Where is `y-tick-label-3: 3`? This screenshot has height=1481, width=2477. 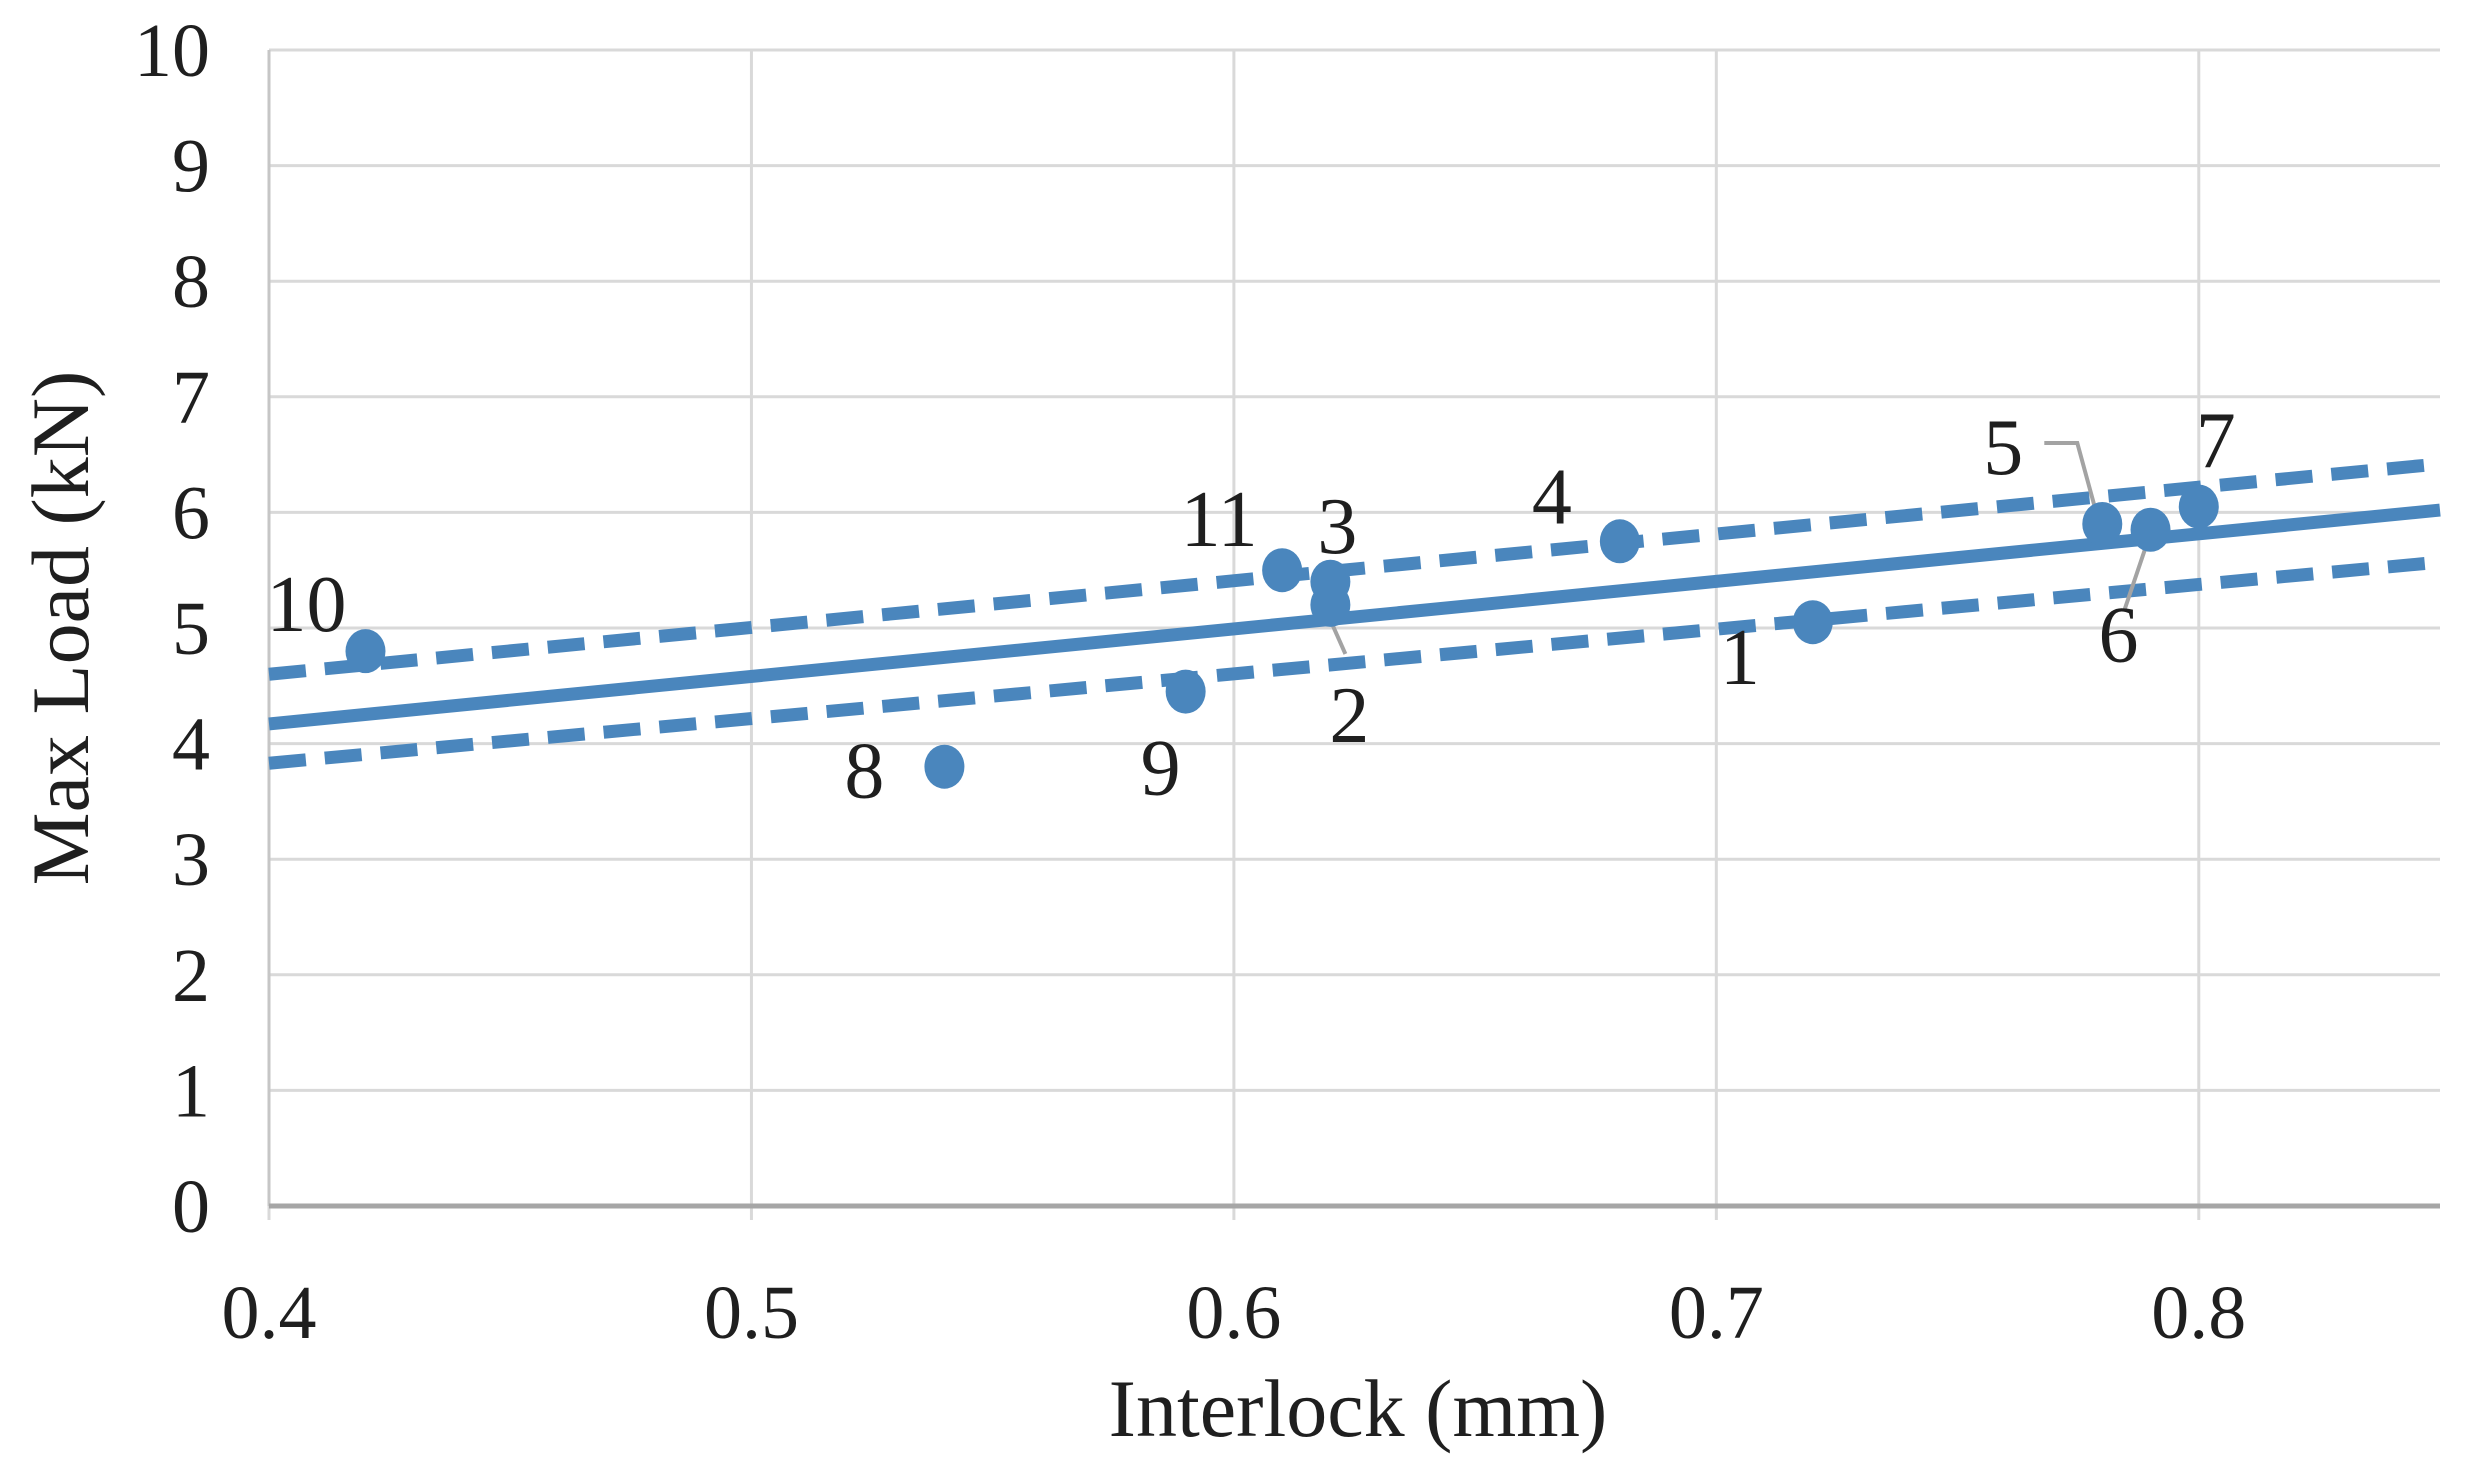
y-tick-label-3: 3 is located at coordinates (191, 860).